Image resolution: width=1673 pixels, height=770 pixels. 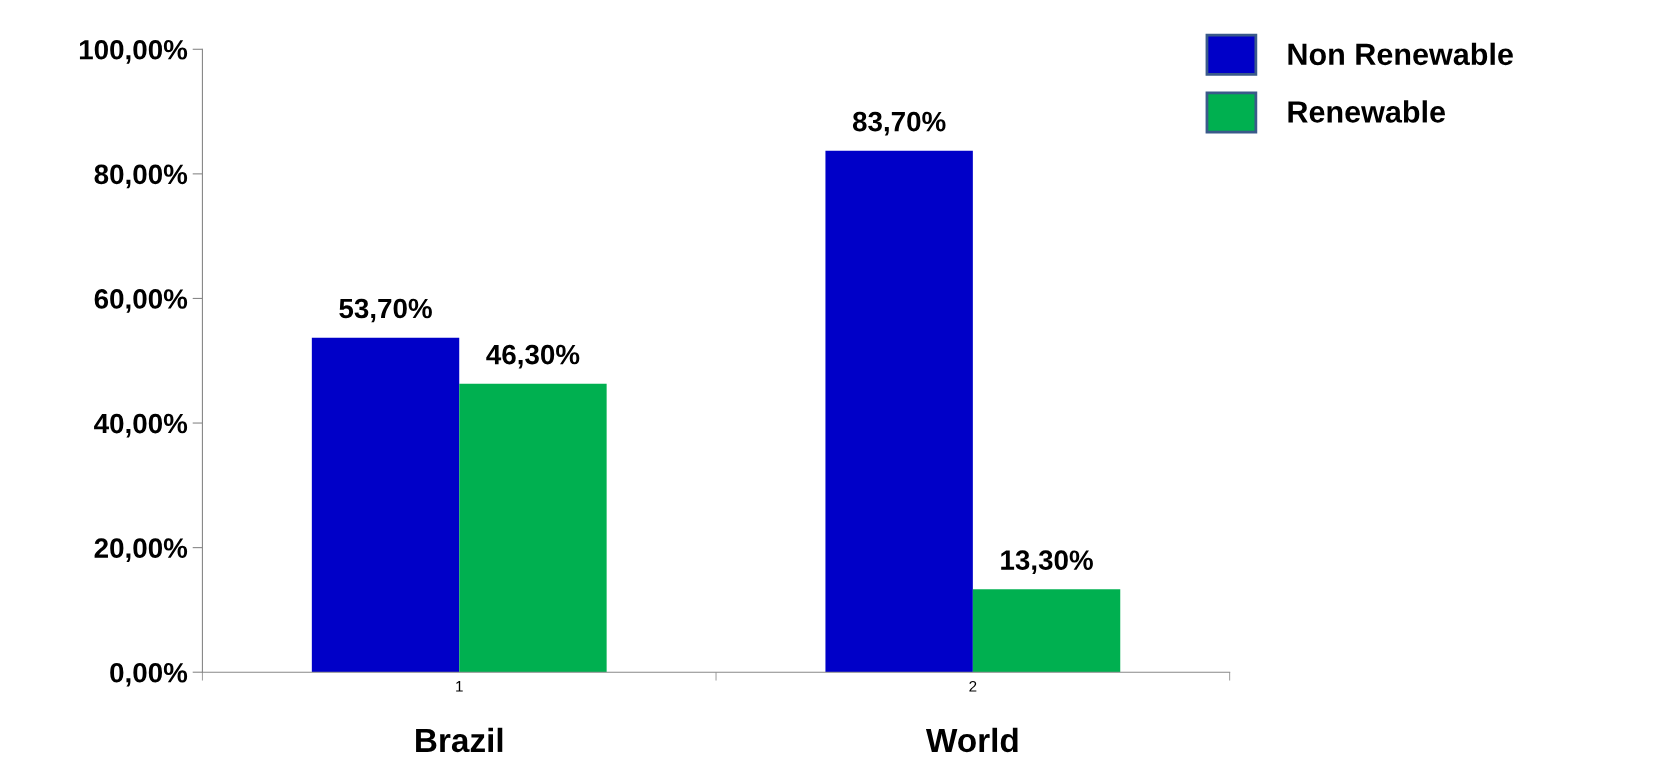 What do you see at coordinates (141, 301) in the screenshot?
I see `y-tick-label: 60,00%` at bounding box center [141, 301].